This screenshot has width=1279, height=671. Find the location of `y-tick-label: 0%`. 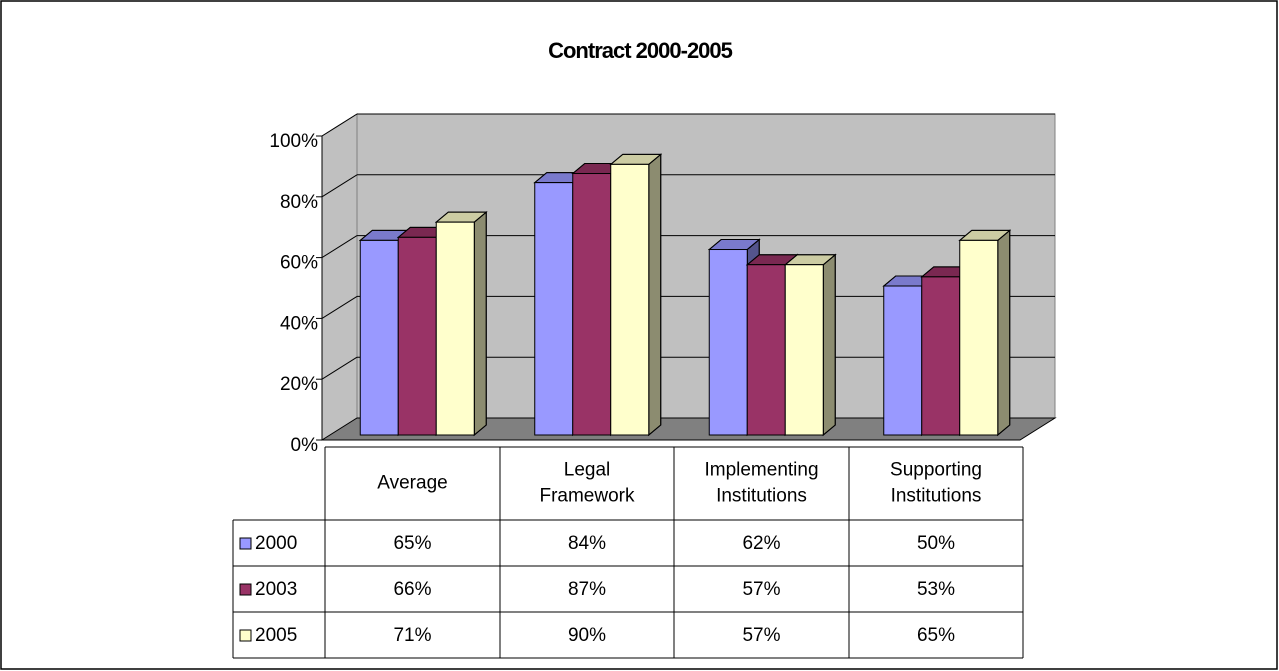

y-tick-label: 0% is located at coordinates (305, 445).